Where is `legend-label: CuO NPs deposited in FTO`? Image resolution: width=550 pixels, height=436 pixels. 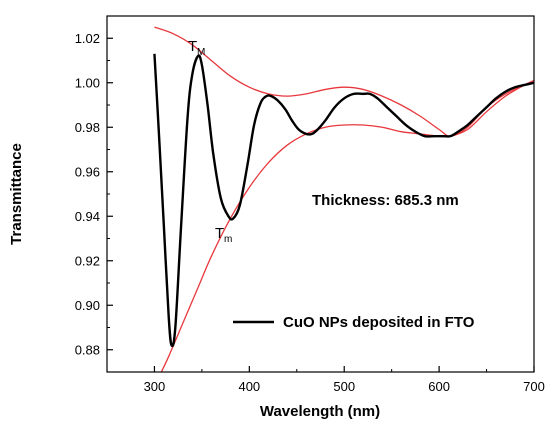 legend-label: CuO NPs deposited in FTO is located at coordinates (379, 322).